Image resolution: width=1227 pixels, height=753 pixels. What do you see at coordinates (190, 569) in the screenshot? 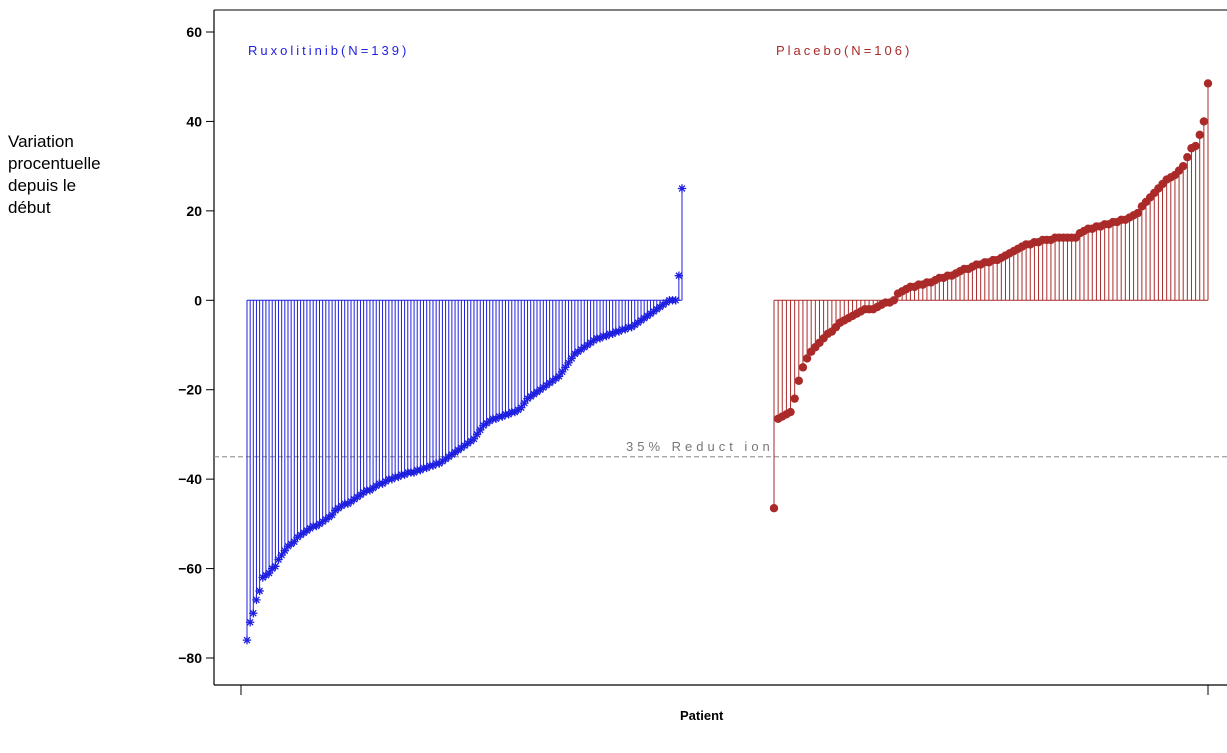
I see `y-tick-label: −60` at bounding box center [190, 569].